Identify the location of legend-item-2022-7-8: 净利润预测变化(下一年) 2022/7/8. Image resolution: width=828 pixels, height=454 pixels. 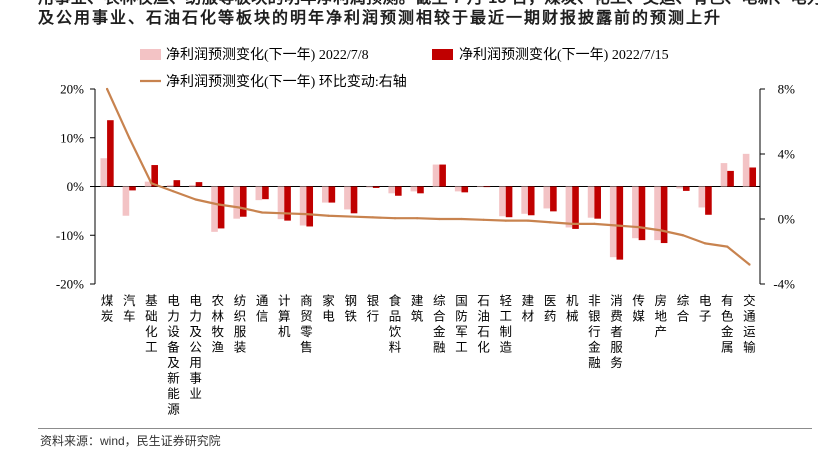
(254, 55).